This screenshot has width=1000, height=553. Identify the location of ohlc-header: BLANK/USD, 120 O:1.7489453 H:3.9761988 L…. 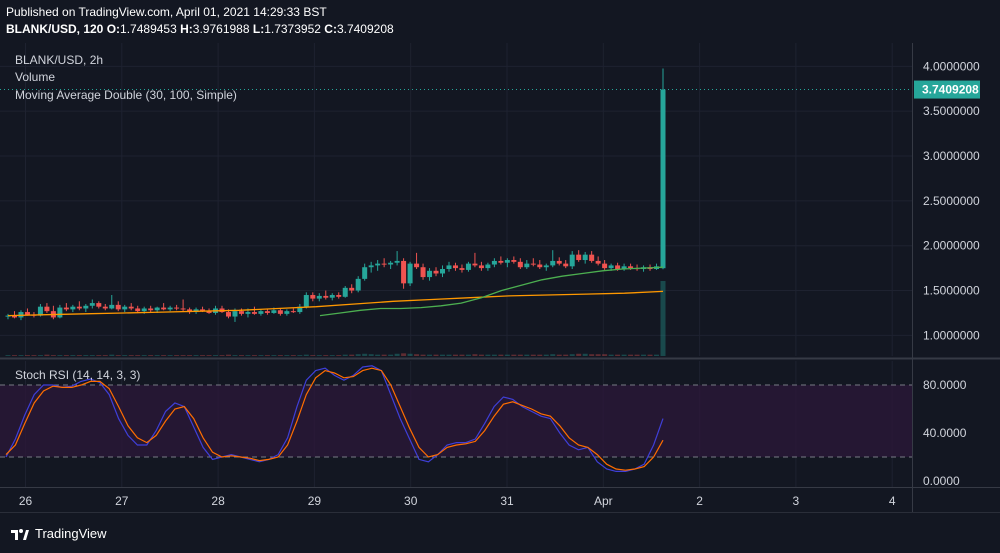
(200, 29).